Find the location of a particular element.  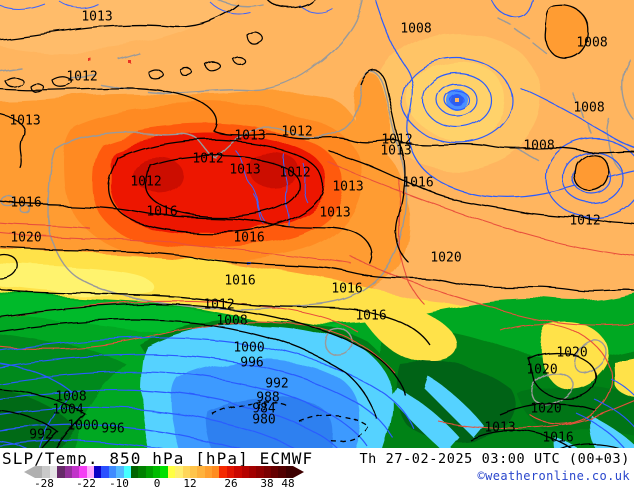

pressure-label: 984 is located at coordinates (264, 409).